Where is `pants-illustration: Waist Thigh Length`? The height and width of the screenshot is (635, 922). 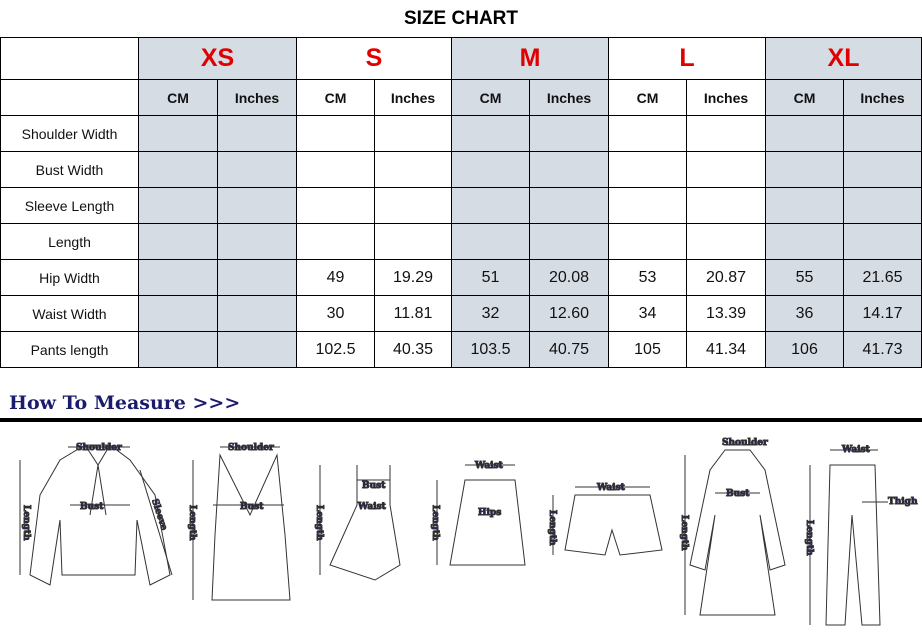
pants-illustration: Waist Thigh Length is located at coordinates (861, 535).